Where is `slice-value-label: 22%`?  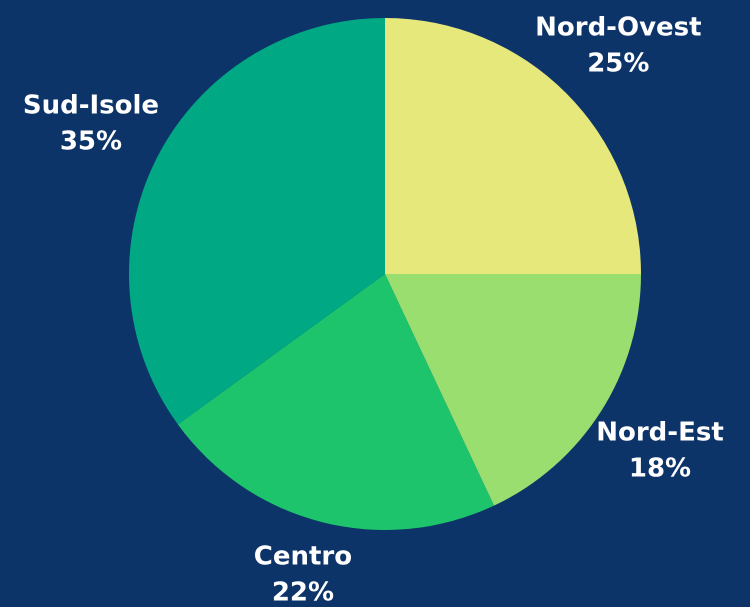
slice-value-label: 22% is located at coordinates (303, 592).